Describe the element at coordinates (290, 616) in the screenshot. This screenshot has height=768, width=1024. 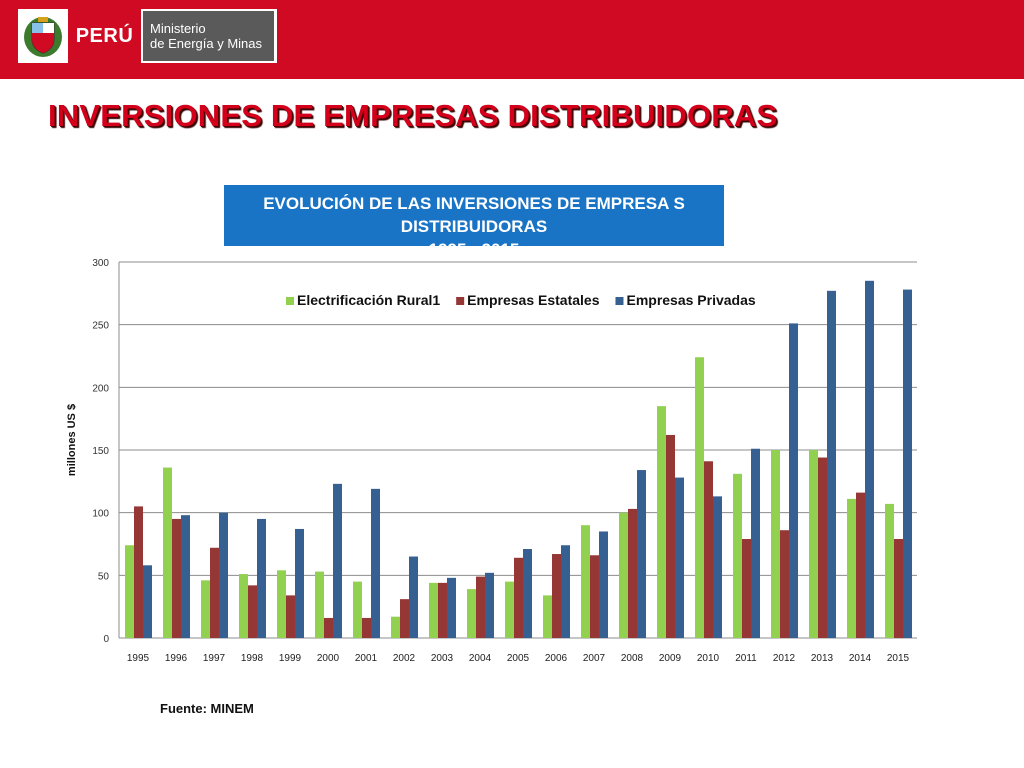
I see `bar-empresas-estatales-1999` at that location.